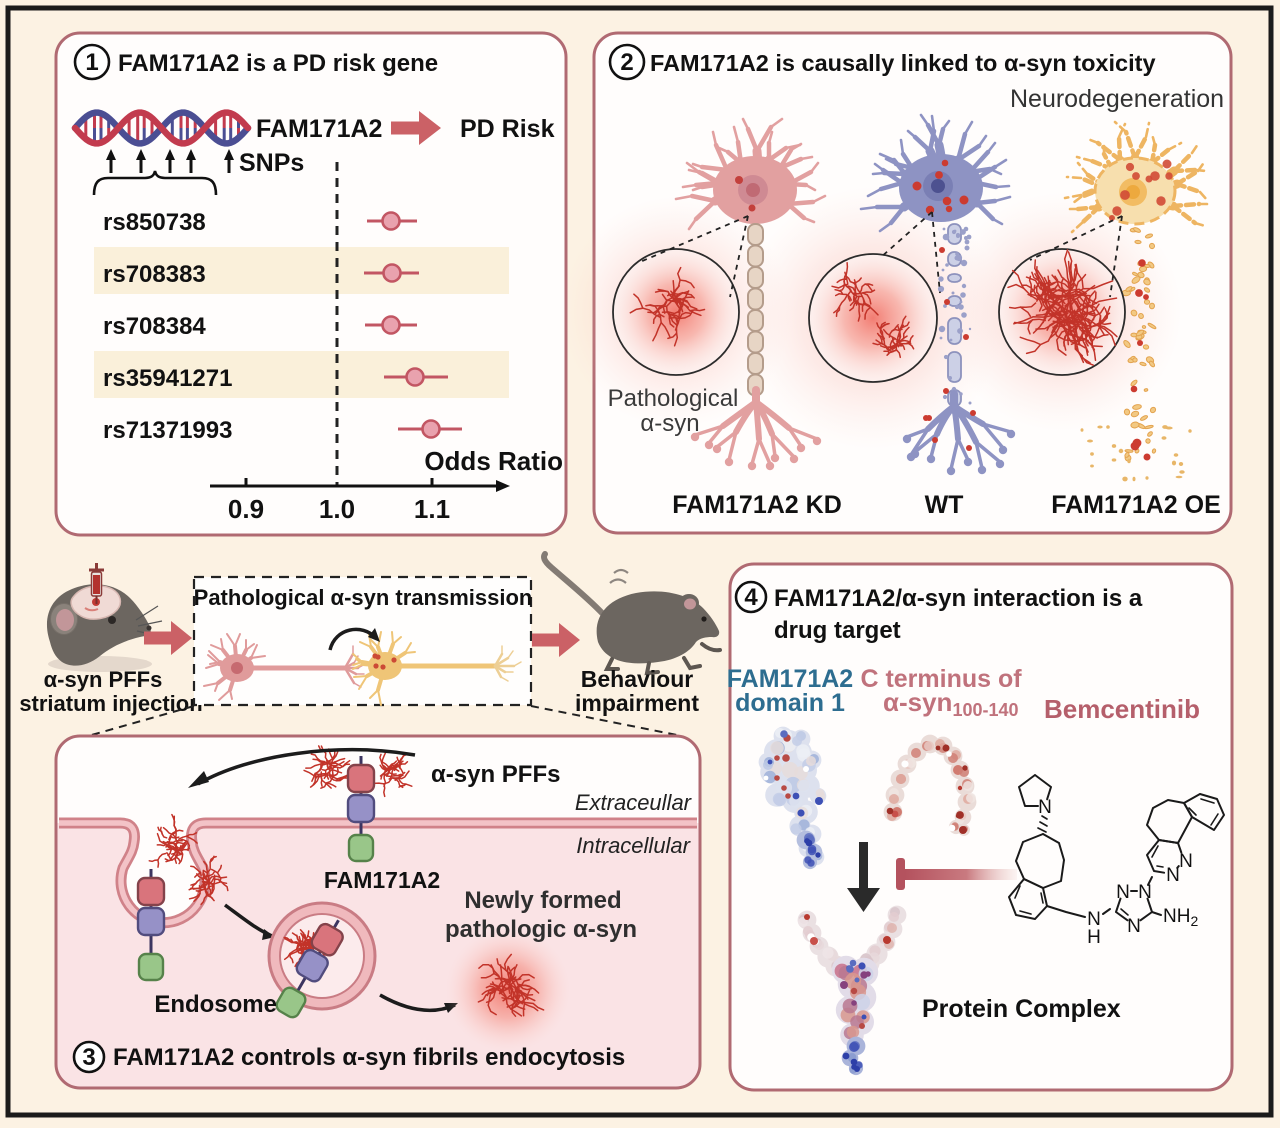 The width and height of the screenshot is (1280, 1128). I want to click on svg-text: FAM171A2 is a PD risk gene, so click(278, 63).